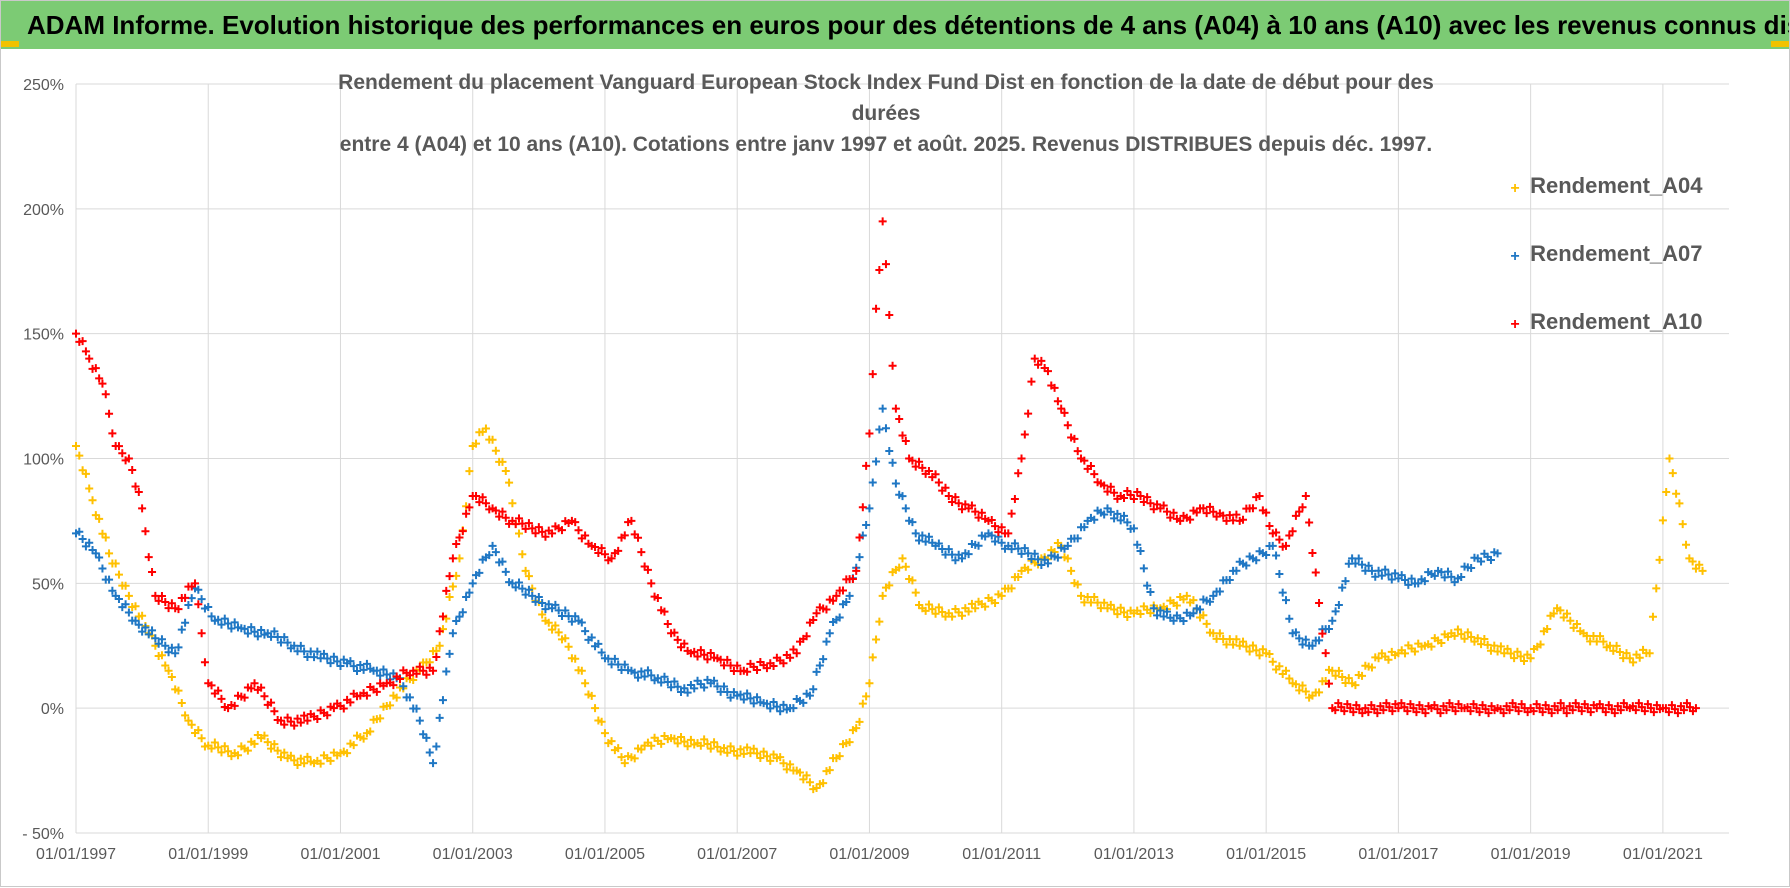 Image resolution: width=1790 pixels, height=888 pixels. What do you see at coordinates (605, 854) in the screenshot?
I see `x-tick-label: 01/01/2005` at bounding box center [605, 854].